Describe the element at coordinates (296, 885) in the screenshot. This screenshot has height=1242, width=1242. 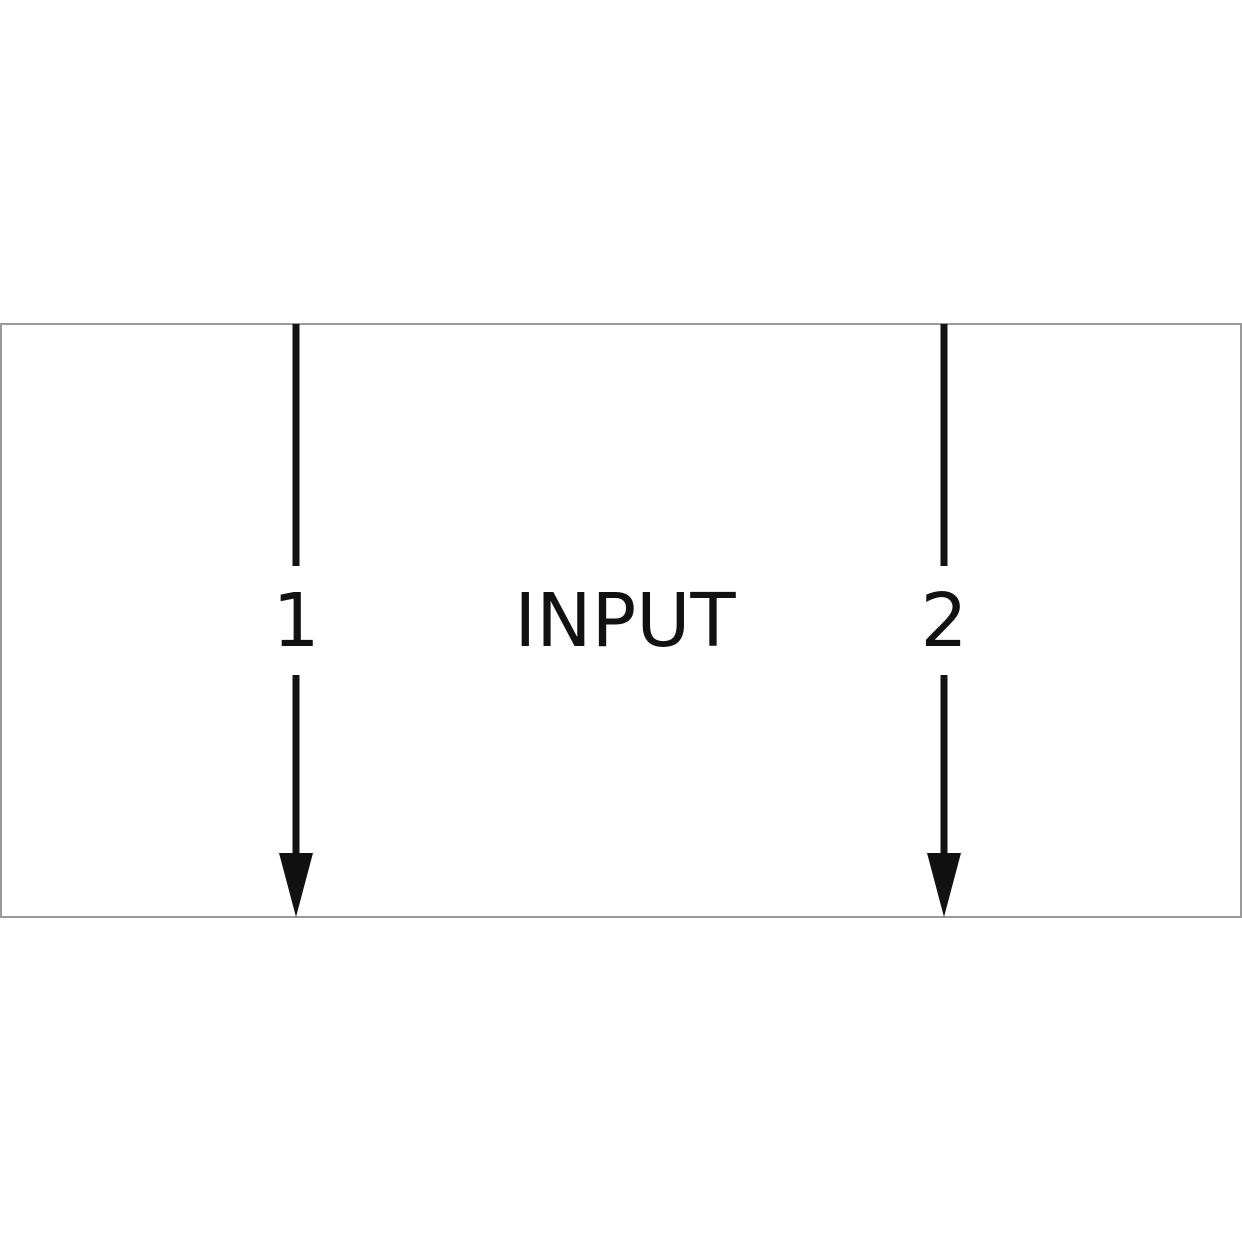
I see `terminal-1-arrowhead` at that location.